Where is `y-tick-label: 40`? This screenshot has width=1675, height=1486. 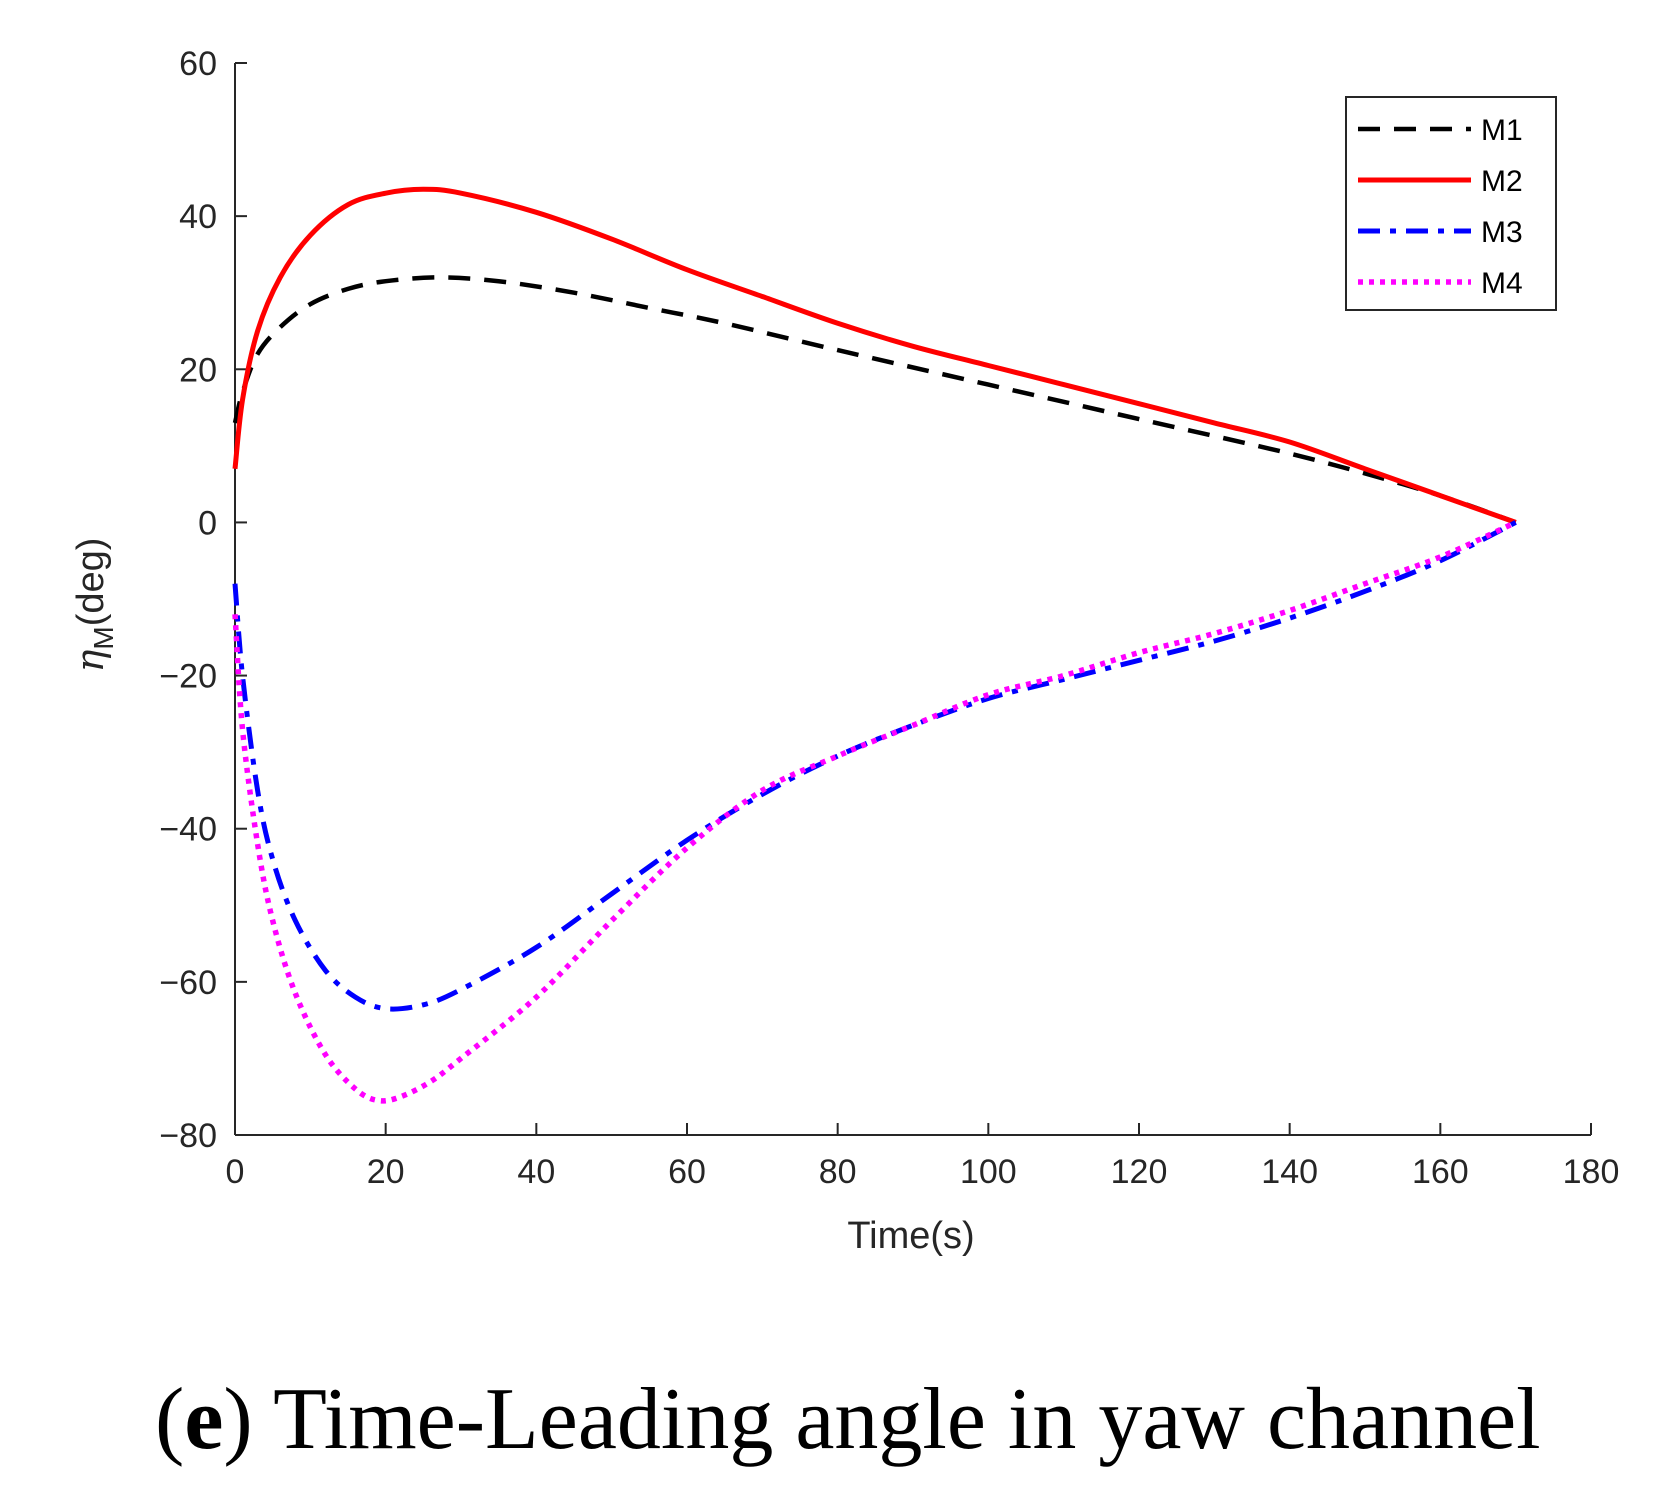
y-tick-label: 40 is located at coordinates (198, 217).